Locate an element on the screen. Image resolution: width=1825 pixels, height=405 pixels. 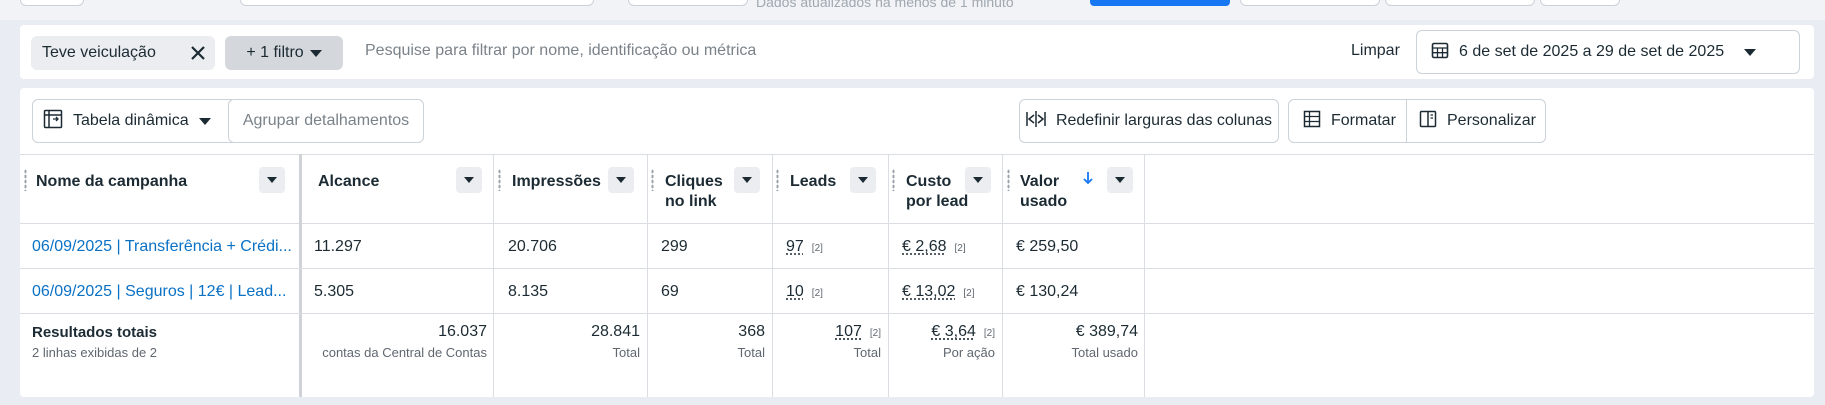
total-clicks-caption: Total is located at coordinates (751, 352).